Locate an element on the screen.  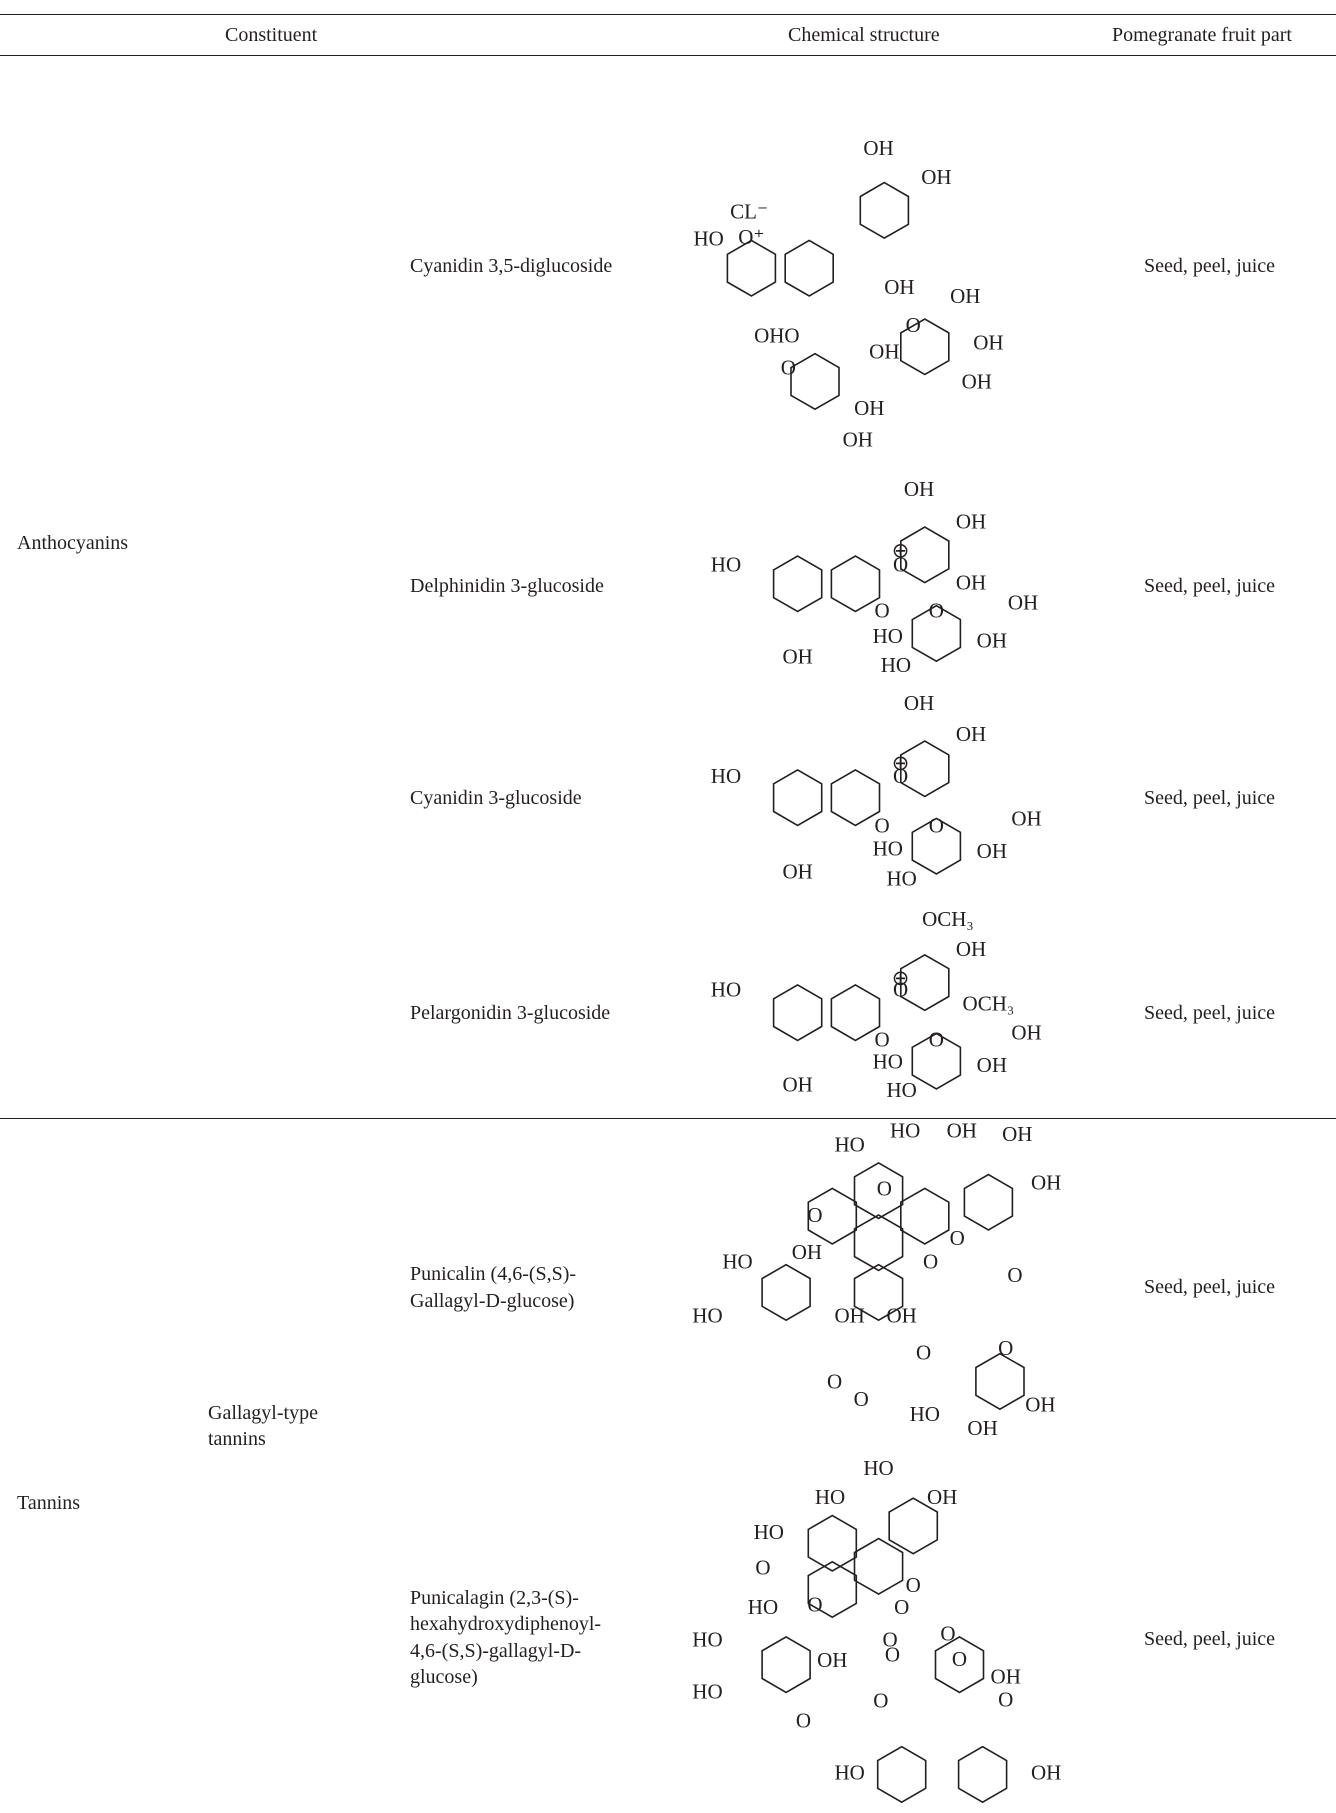
constituent-name: Cyanidin 3-glucoside is located at coordinates (496, 797).